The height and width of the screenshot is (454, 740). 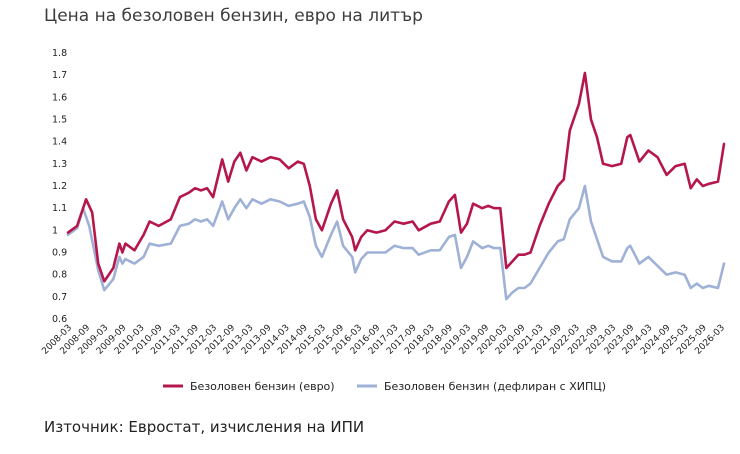 What do you see at coordinates (59, 253) in the screenshot?
I see `y-tick-label: 0.9` at bounding box center [59, 253].